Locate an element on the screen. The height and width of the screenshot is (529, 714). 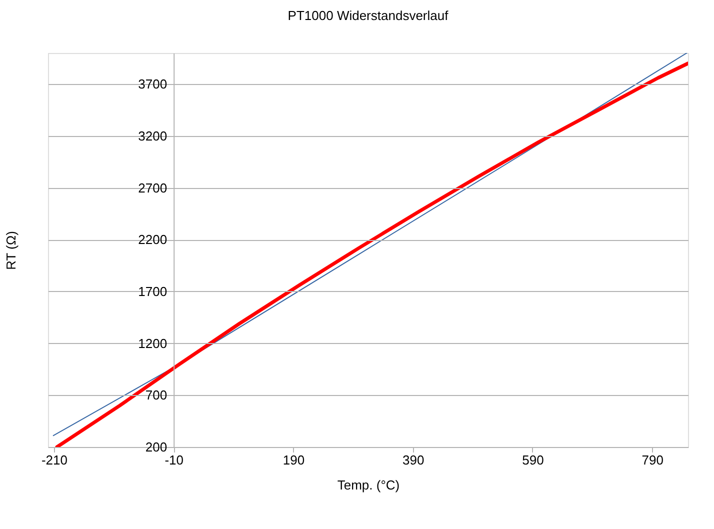
y-tick-label: 3200 is located at coordinates (153, 136).